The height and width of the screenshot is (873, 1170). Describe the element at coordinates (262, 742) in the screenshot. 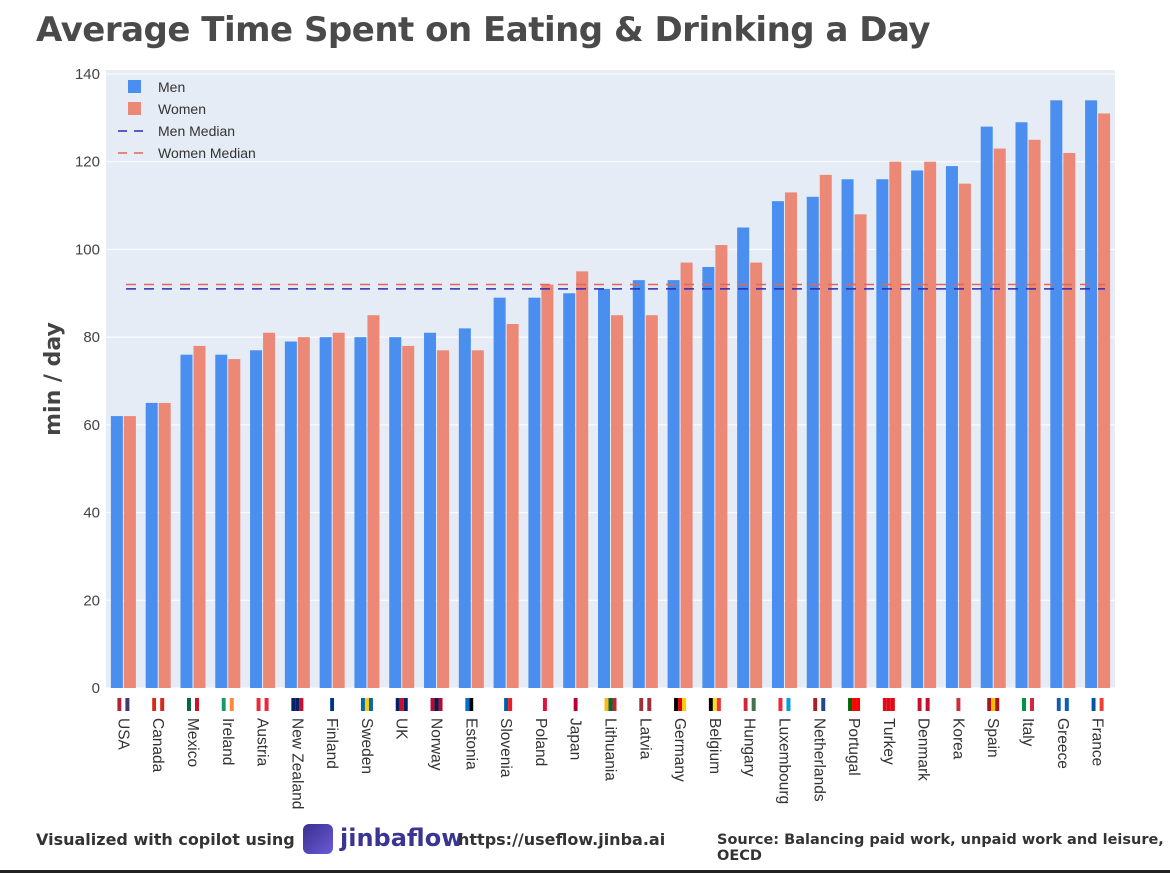

I see `x-tick-label: Austria` at that location.